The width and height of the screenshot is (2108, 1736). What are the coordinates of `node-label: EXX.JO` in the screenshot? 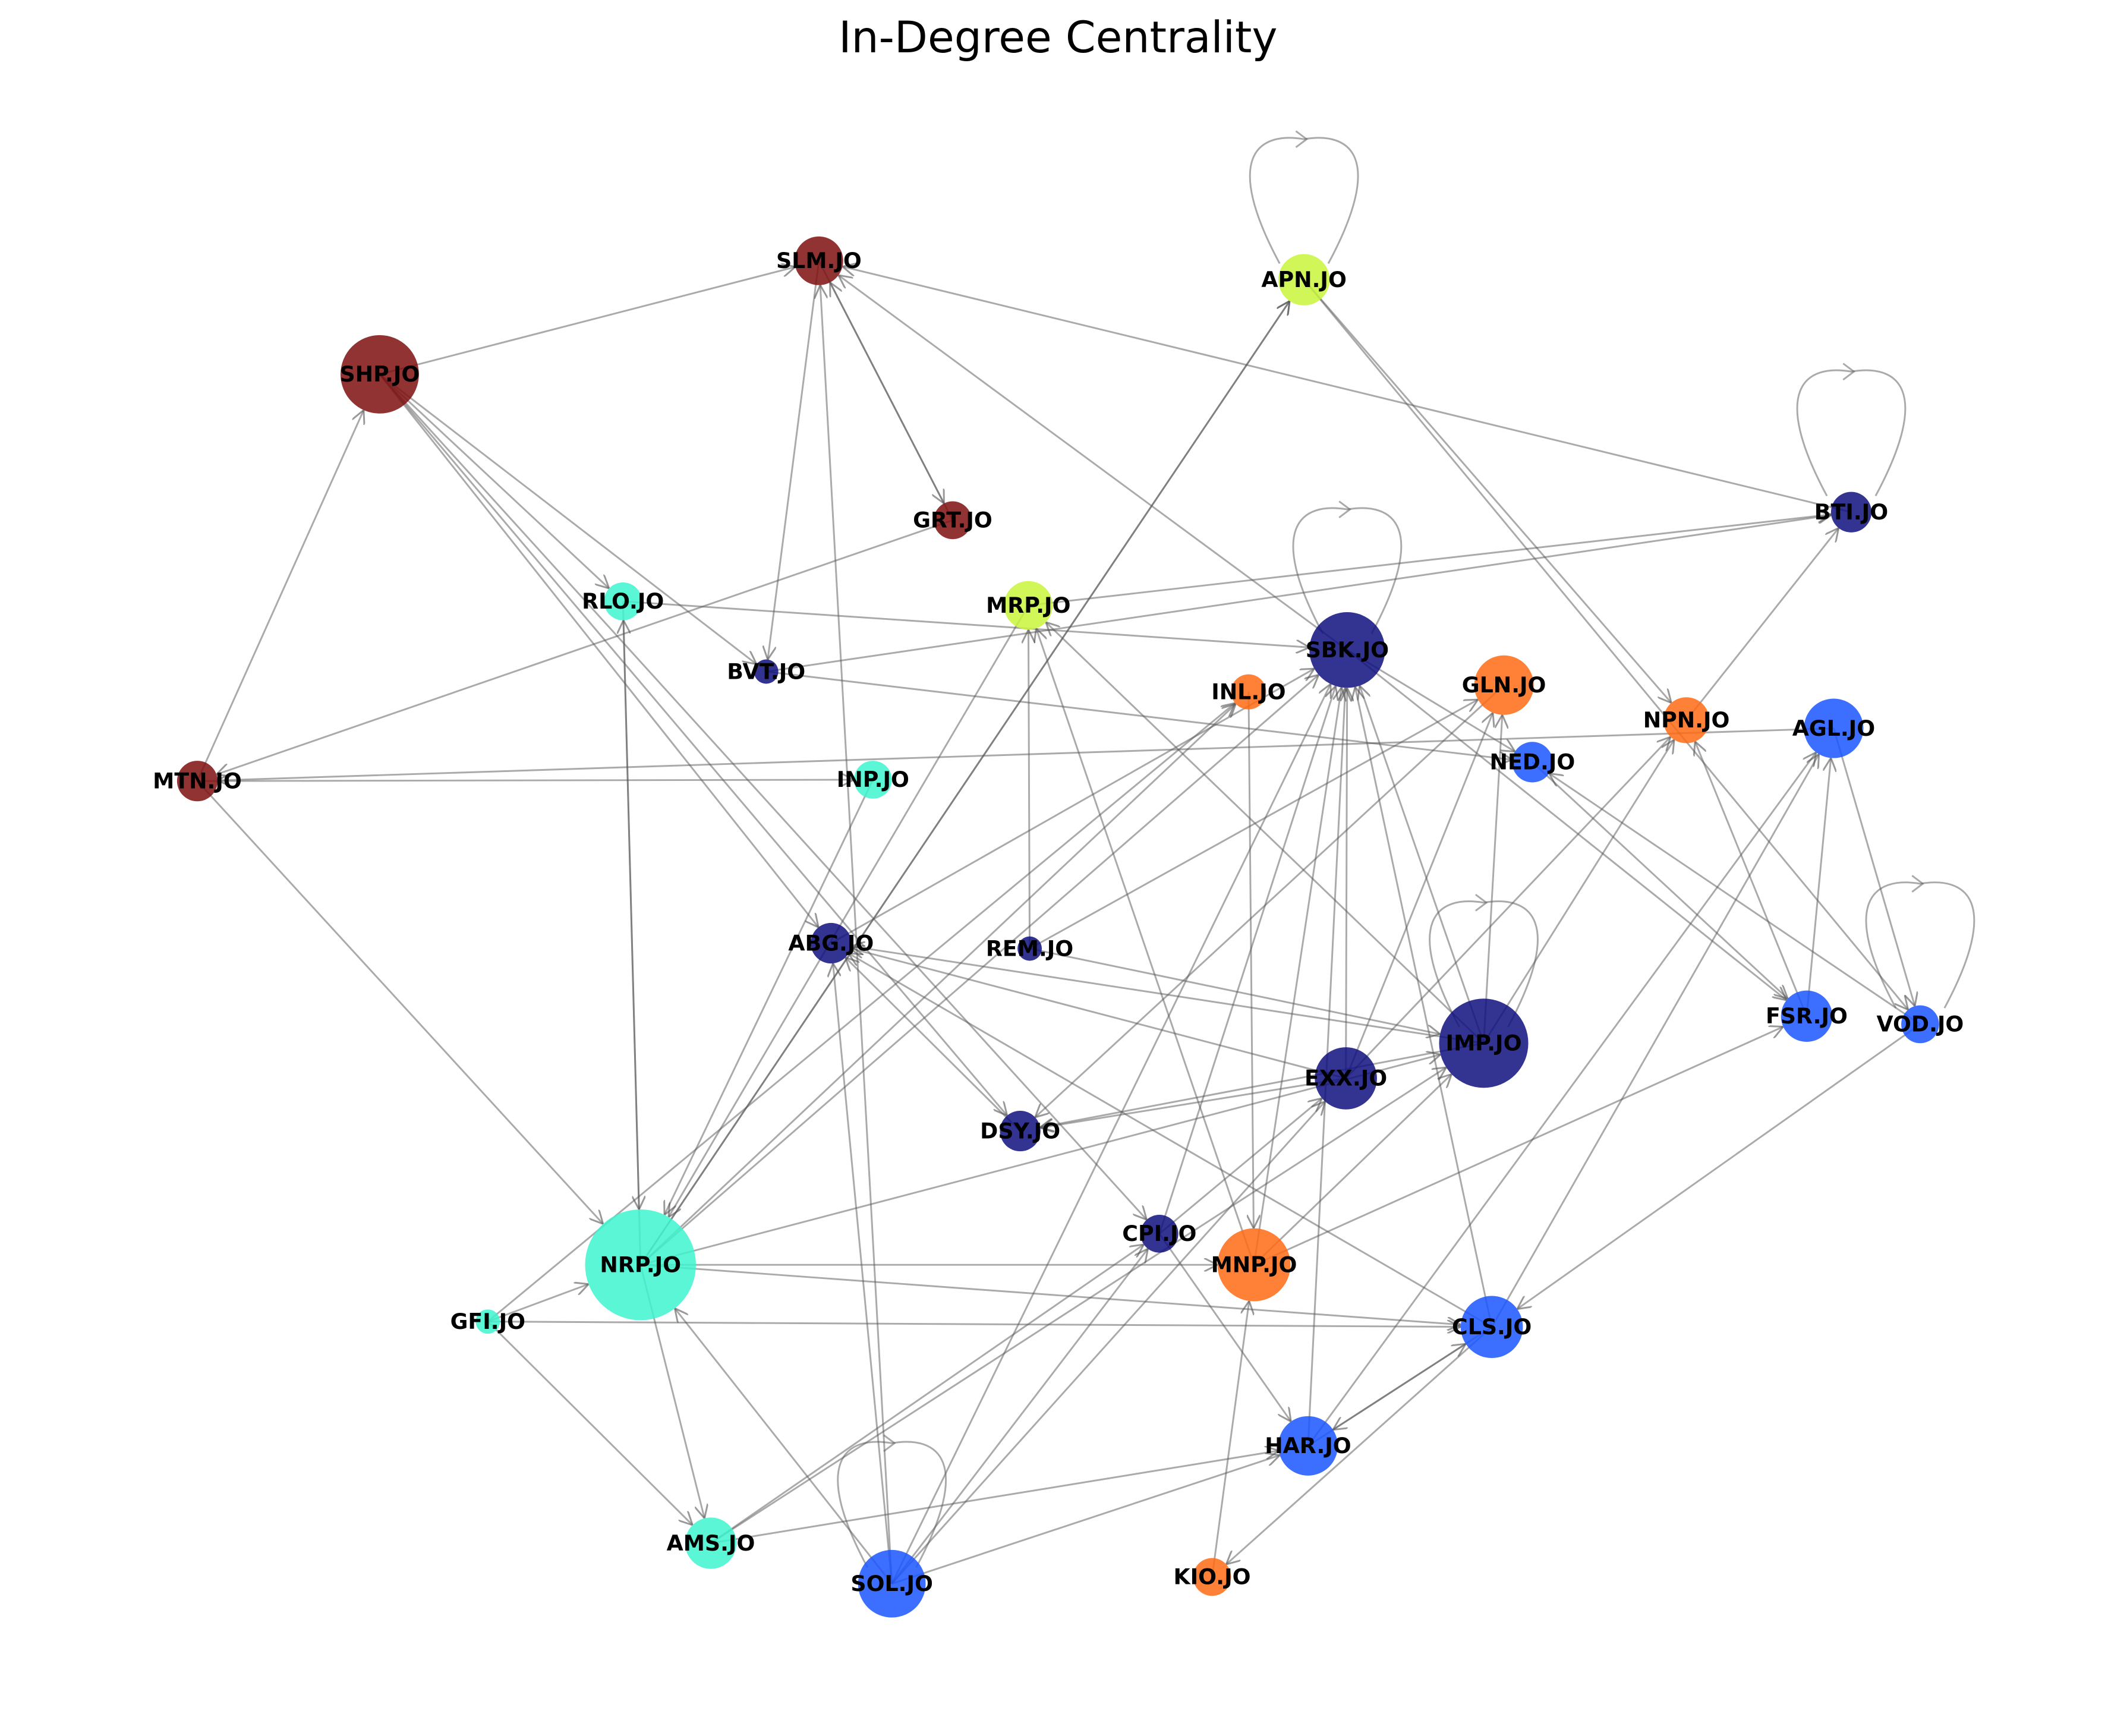 It's located at (1345, 1078).